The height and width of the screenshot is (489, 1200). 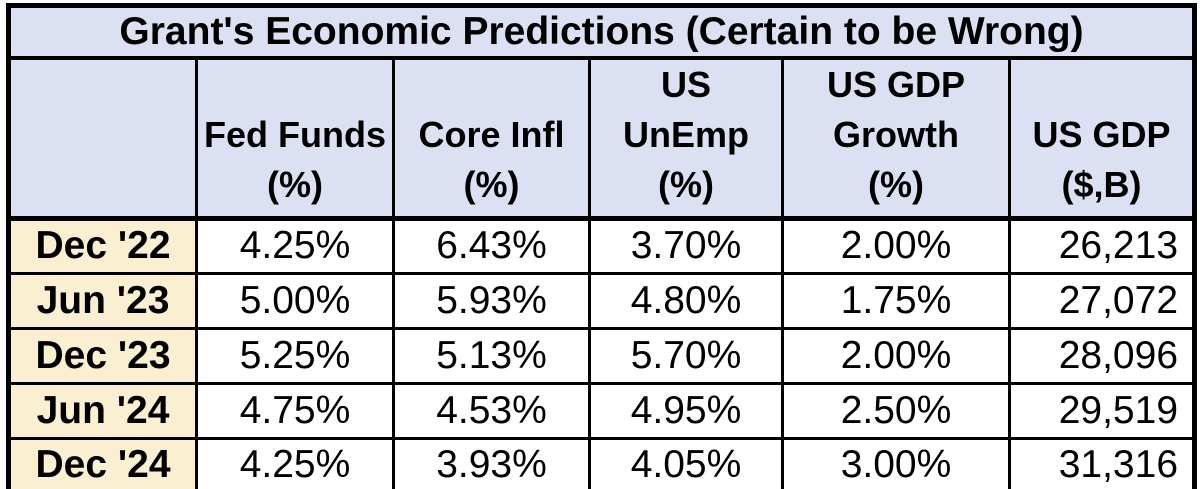 What do you see at coordinates (896, 138) in the screenshot?
I see `column-header-us-gdp-growth: US GDP Growth (%)` at bounding box center [896, 138].